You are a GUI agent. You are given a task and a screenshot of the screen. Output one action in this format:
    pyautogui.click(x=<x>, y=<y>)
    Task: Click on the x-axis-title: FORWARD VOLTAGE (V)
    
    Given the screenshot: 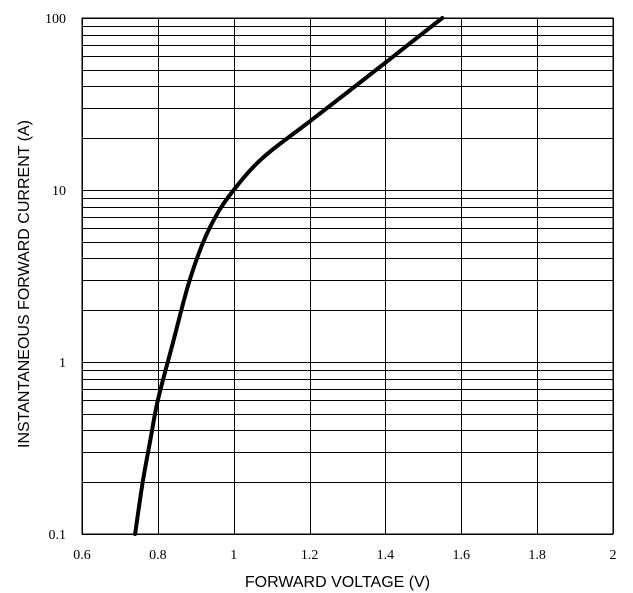 What is the action you would take?
    pyautogui.click(x=337, y=582)
    